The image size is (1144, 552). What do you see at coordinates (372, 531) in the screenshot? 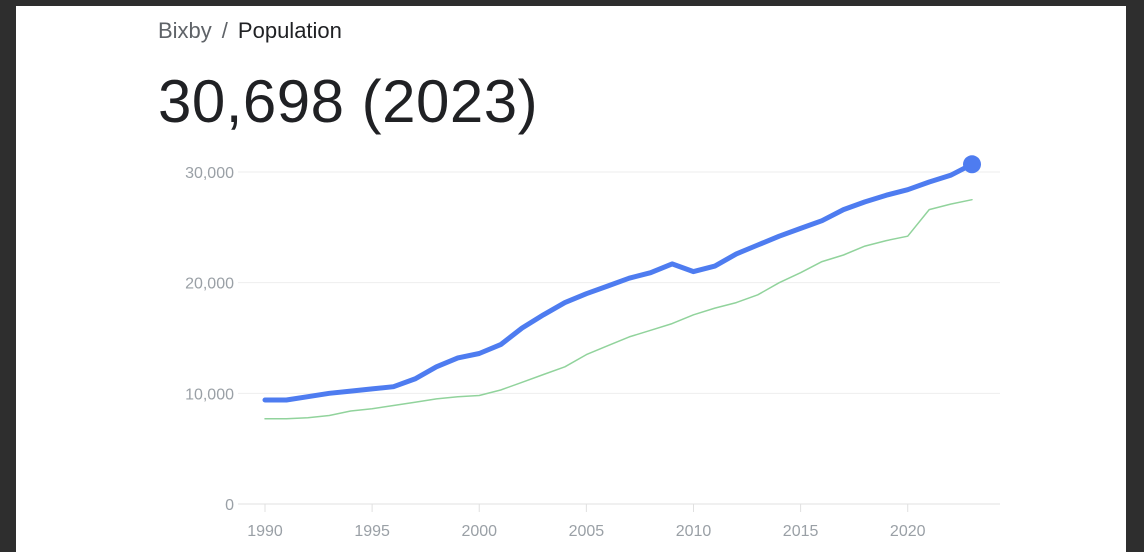
I see `x-tick-label: 1995` at bounding box center [372, 531].